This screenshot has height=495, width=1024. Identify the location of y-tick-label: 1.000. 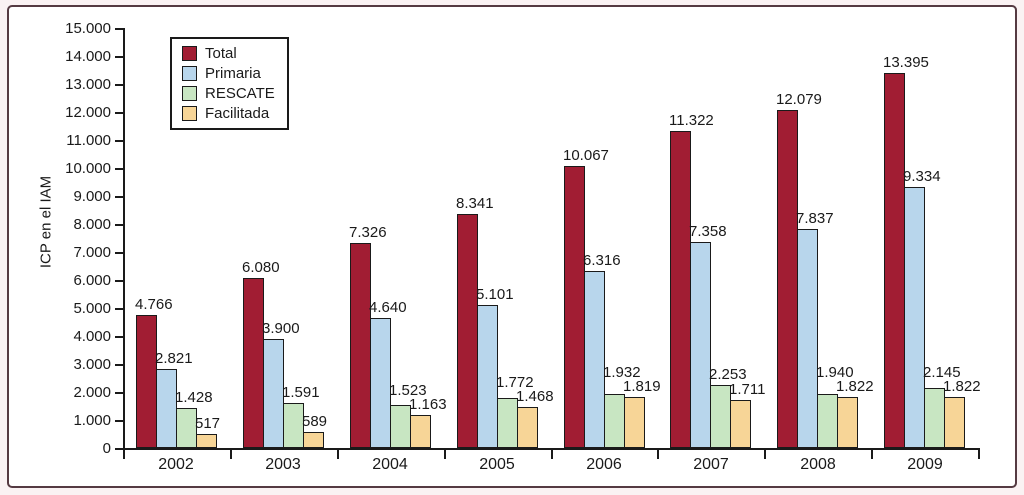
(92, 420).